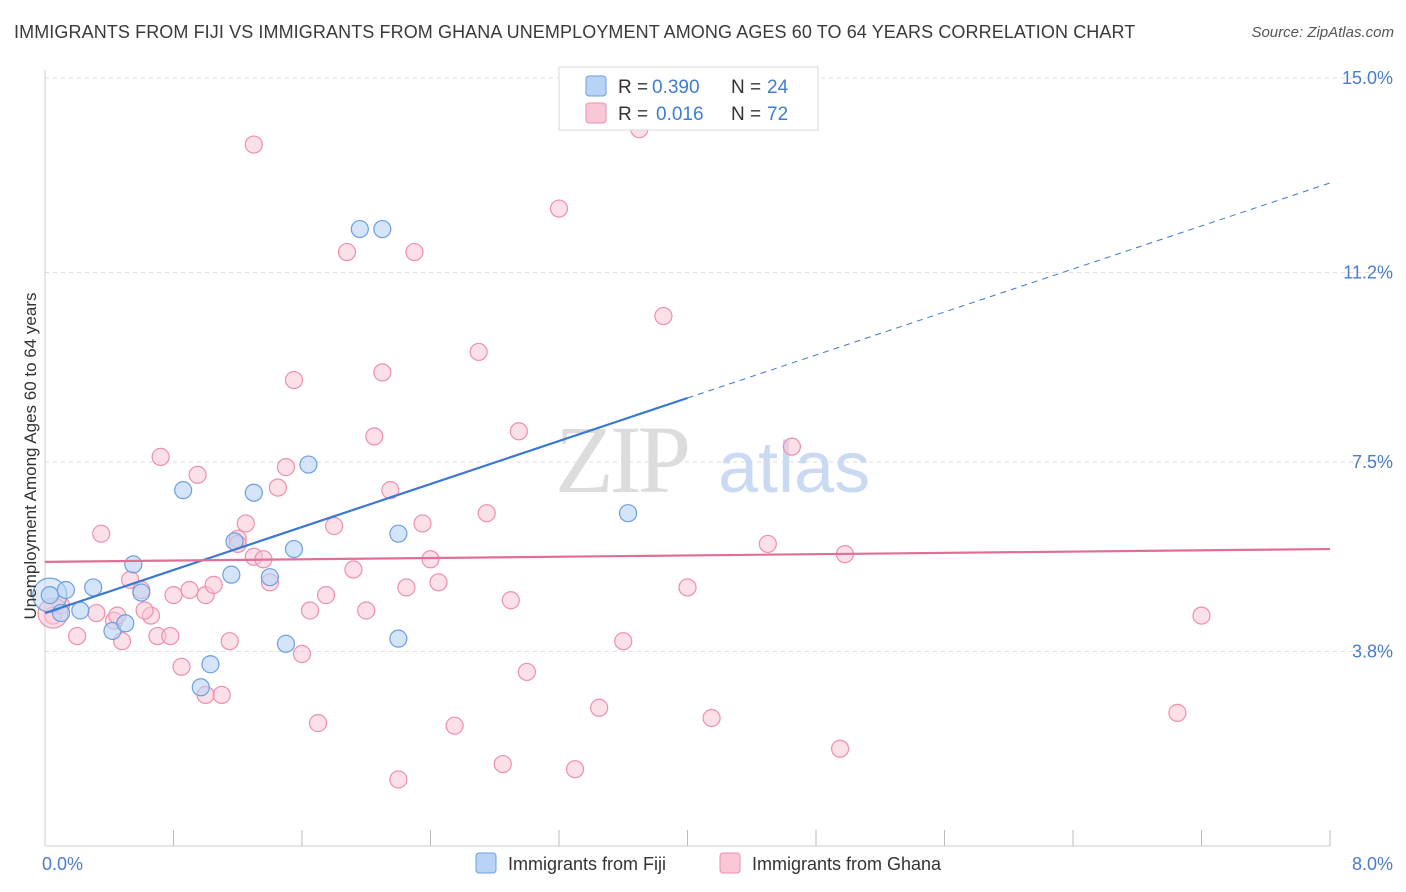 The image size is (1406, 892). What do you see at coordinates (62, 864) in the screenshot?
I see `x-tick-min: 0.0%` at bounding box center [62, 864].